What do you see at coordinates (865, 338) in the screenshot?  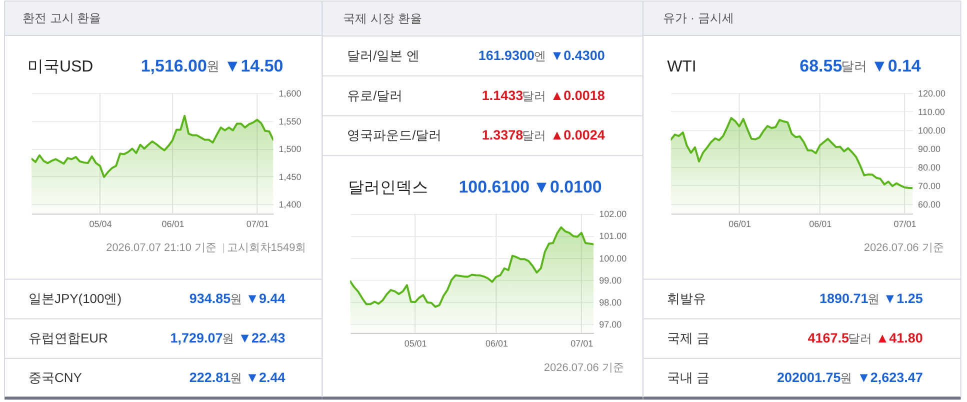 I see `text: 4167.5달러 ▲41.80` at bounding box center [865, 338].